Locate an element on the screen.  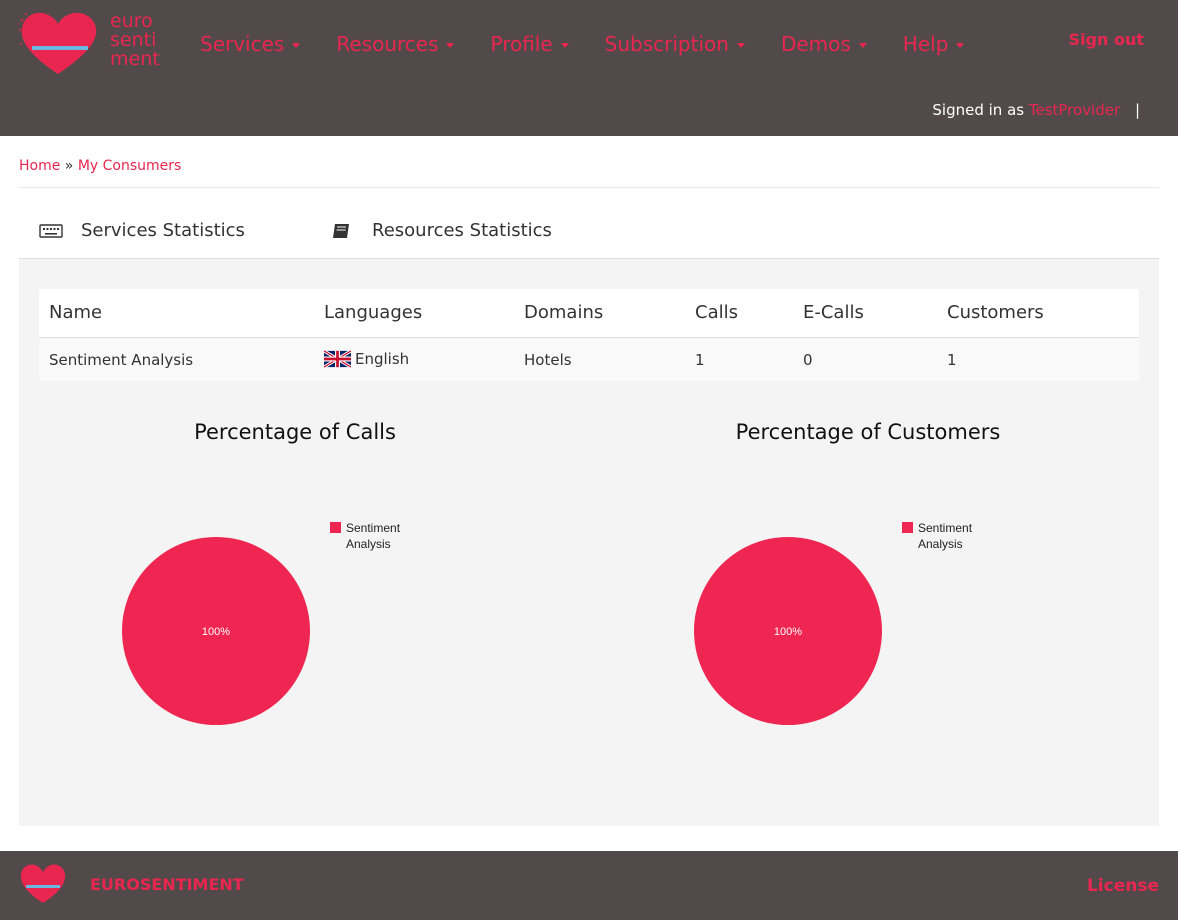
sign-out-link: Sign out is located at coordinates (1106, 39).